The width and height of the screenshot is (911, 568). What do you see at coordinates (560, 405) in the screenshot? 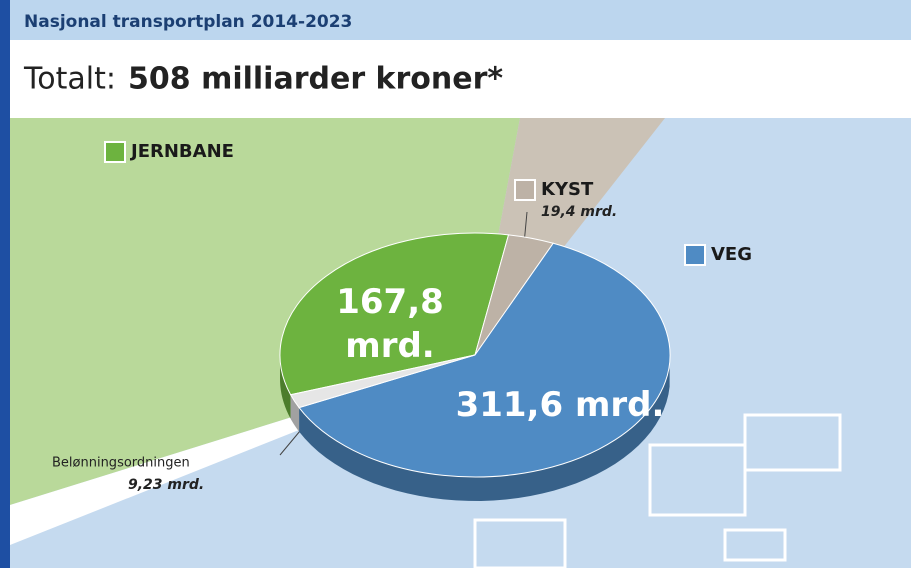
I see `value-label: 311,6 mrd.` at bounding box center [560, 405].